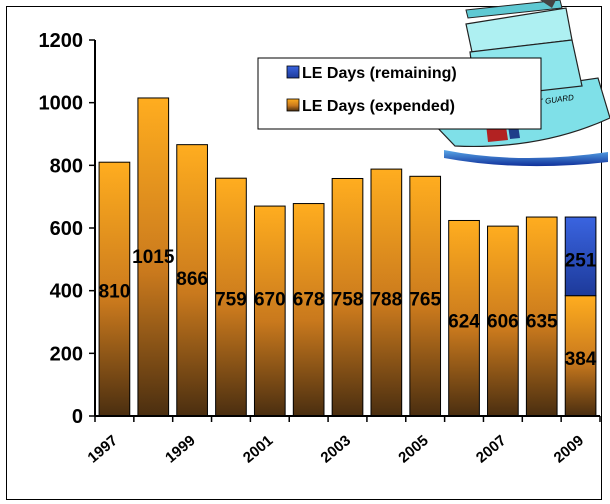 This screenshot has width=610, height=504. I want to click on y-tick-label: 200, so click(66, 354).